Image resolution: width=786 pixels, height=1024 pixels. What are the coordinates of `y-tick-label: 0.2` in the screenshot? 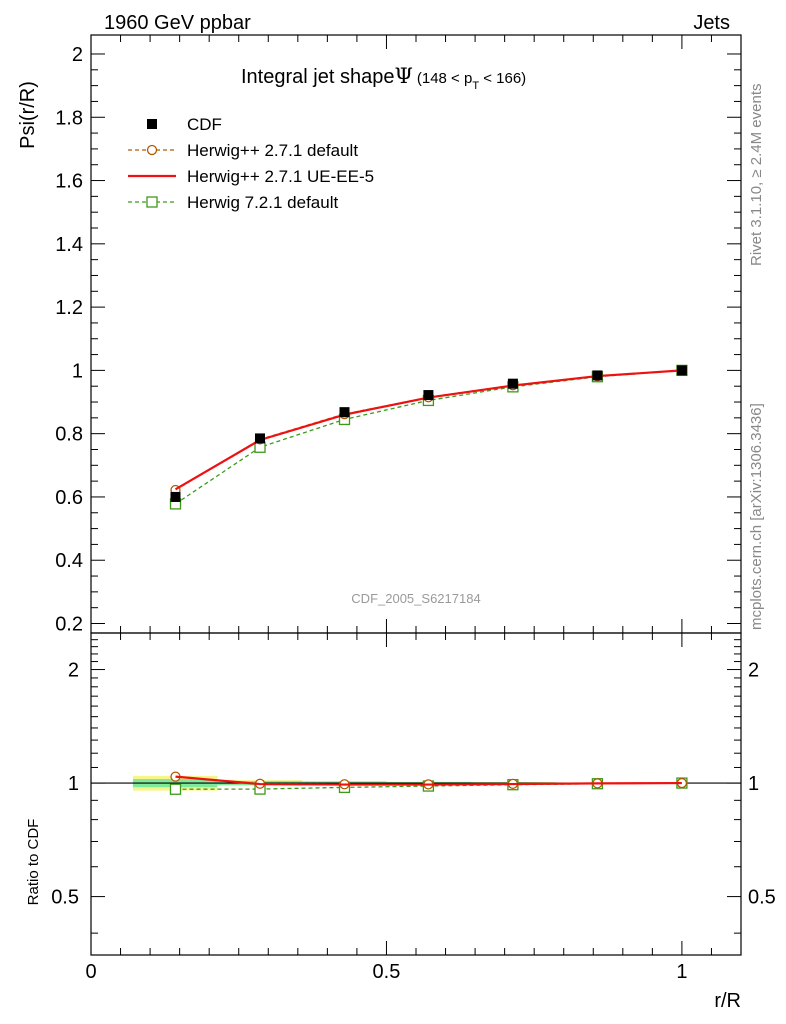 It's located at (69, 625).